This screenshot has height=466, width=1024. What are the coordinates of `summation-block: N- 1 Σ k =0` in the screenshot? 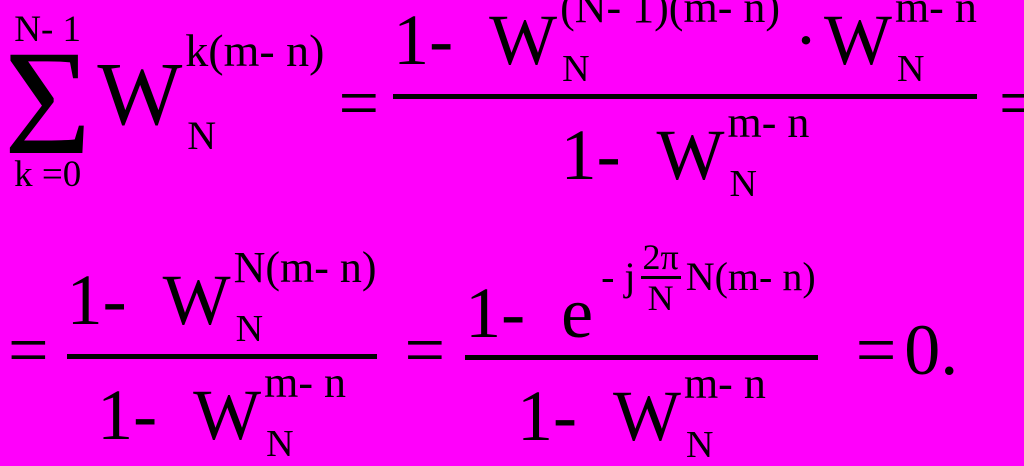 It's located at (47, 102).